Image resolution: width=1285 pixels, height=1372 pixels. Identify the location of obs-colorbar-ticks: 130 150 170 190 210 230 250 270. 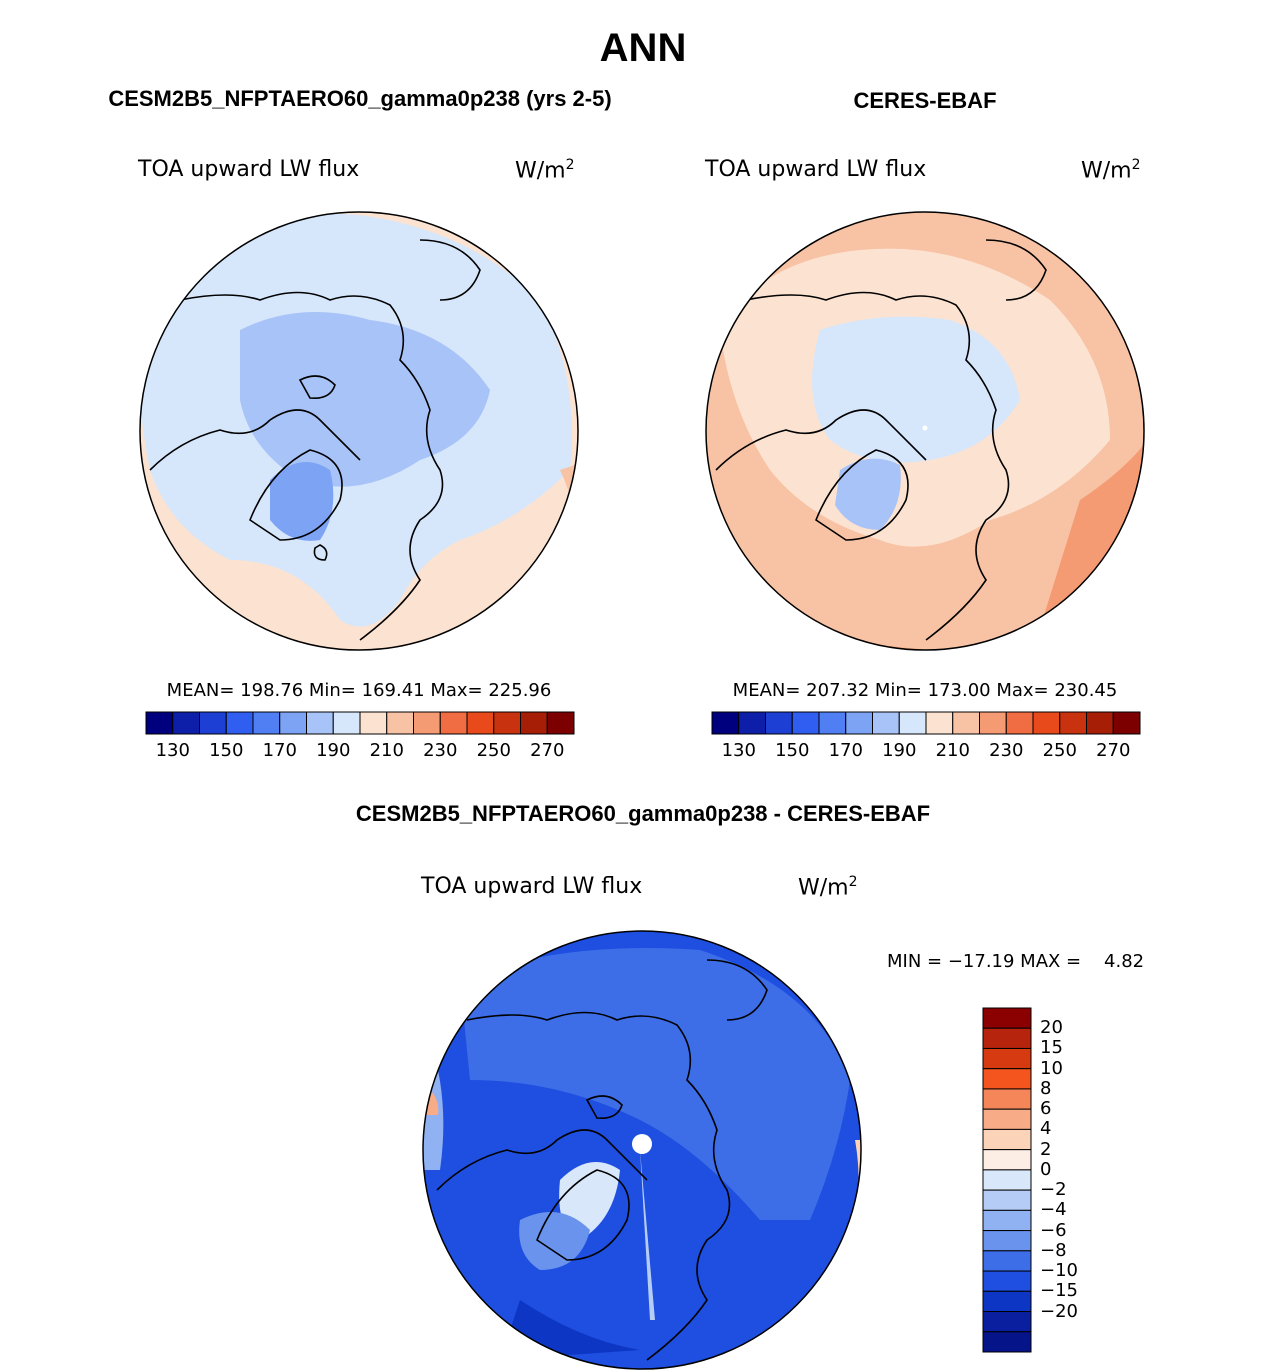
(926, 752).